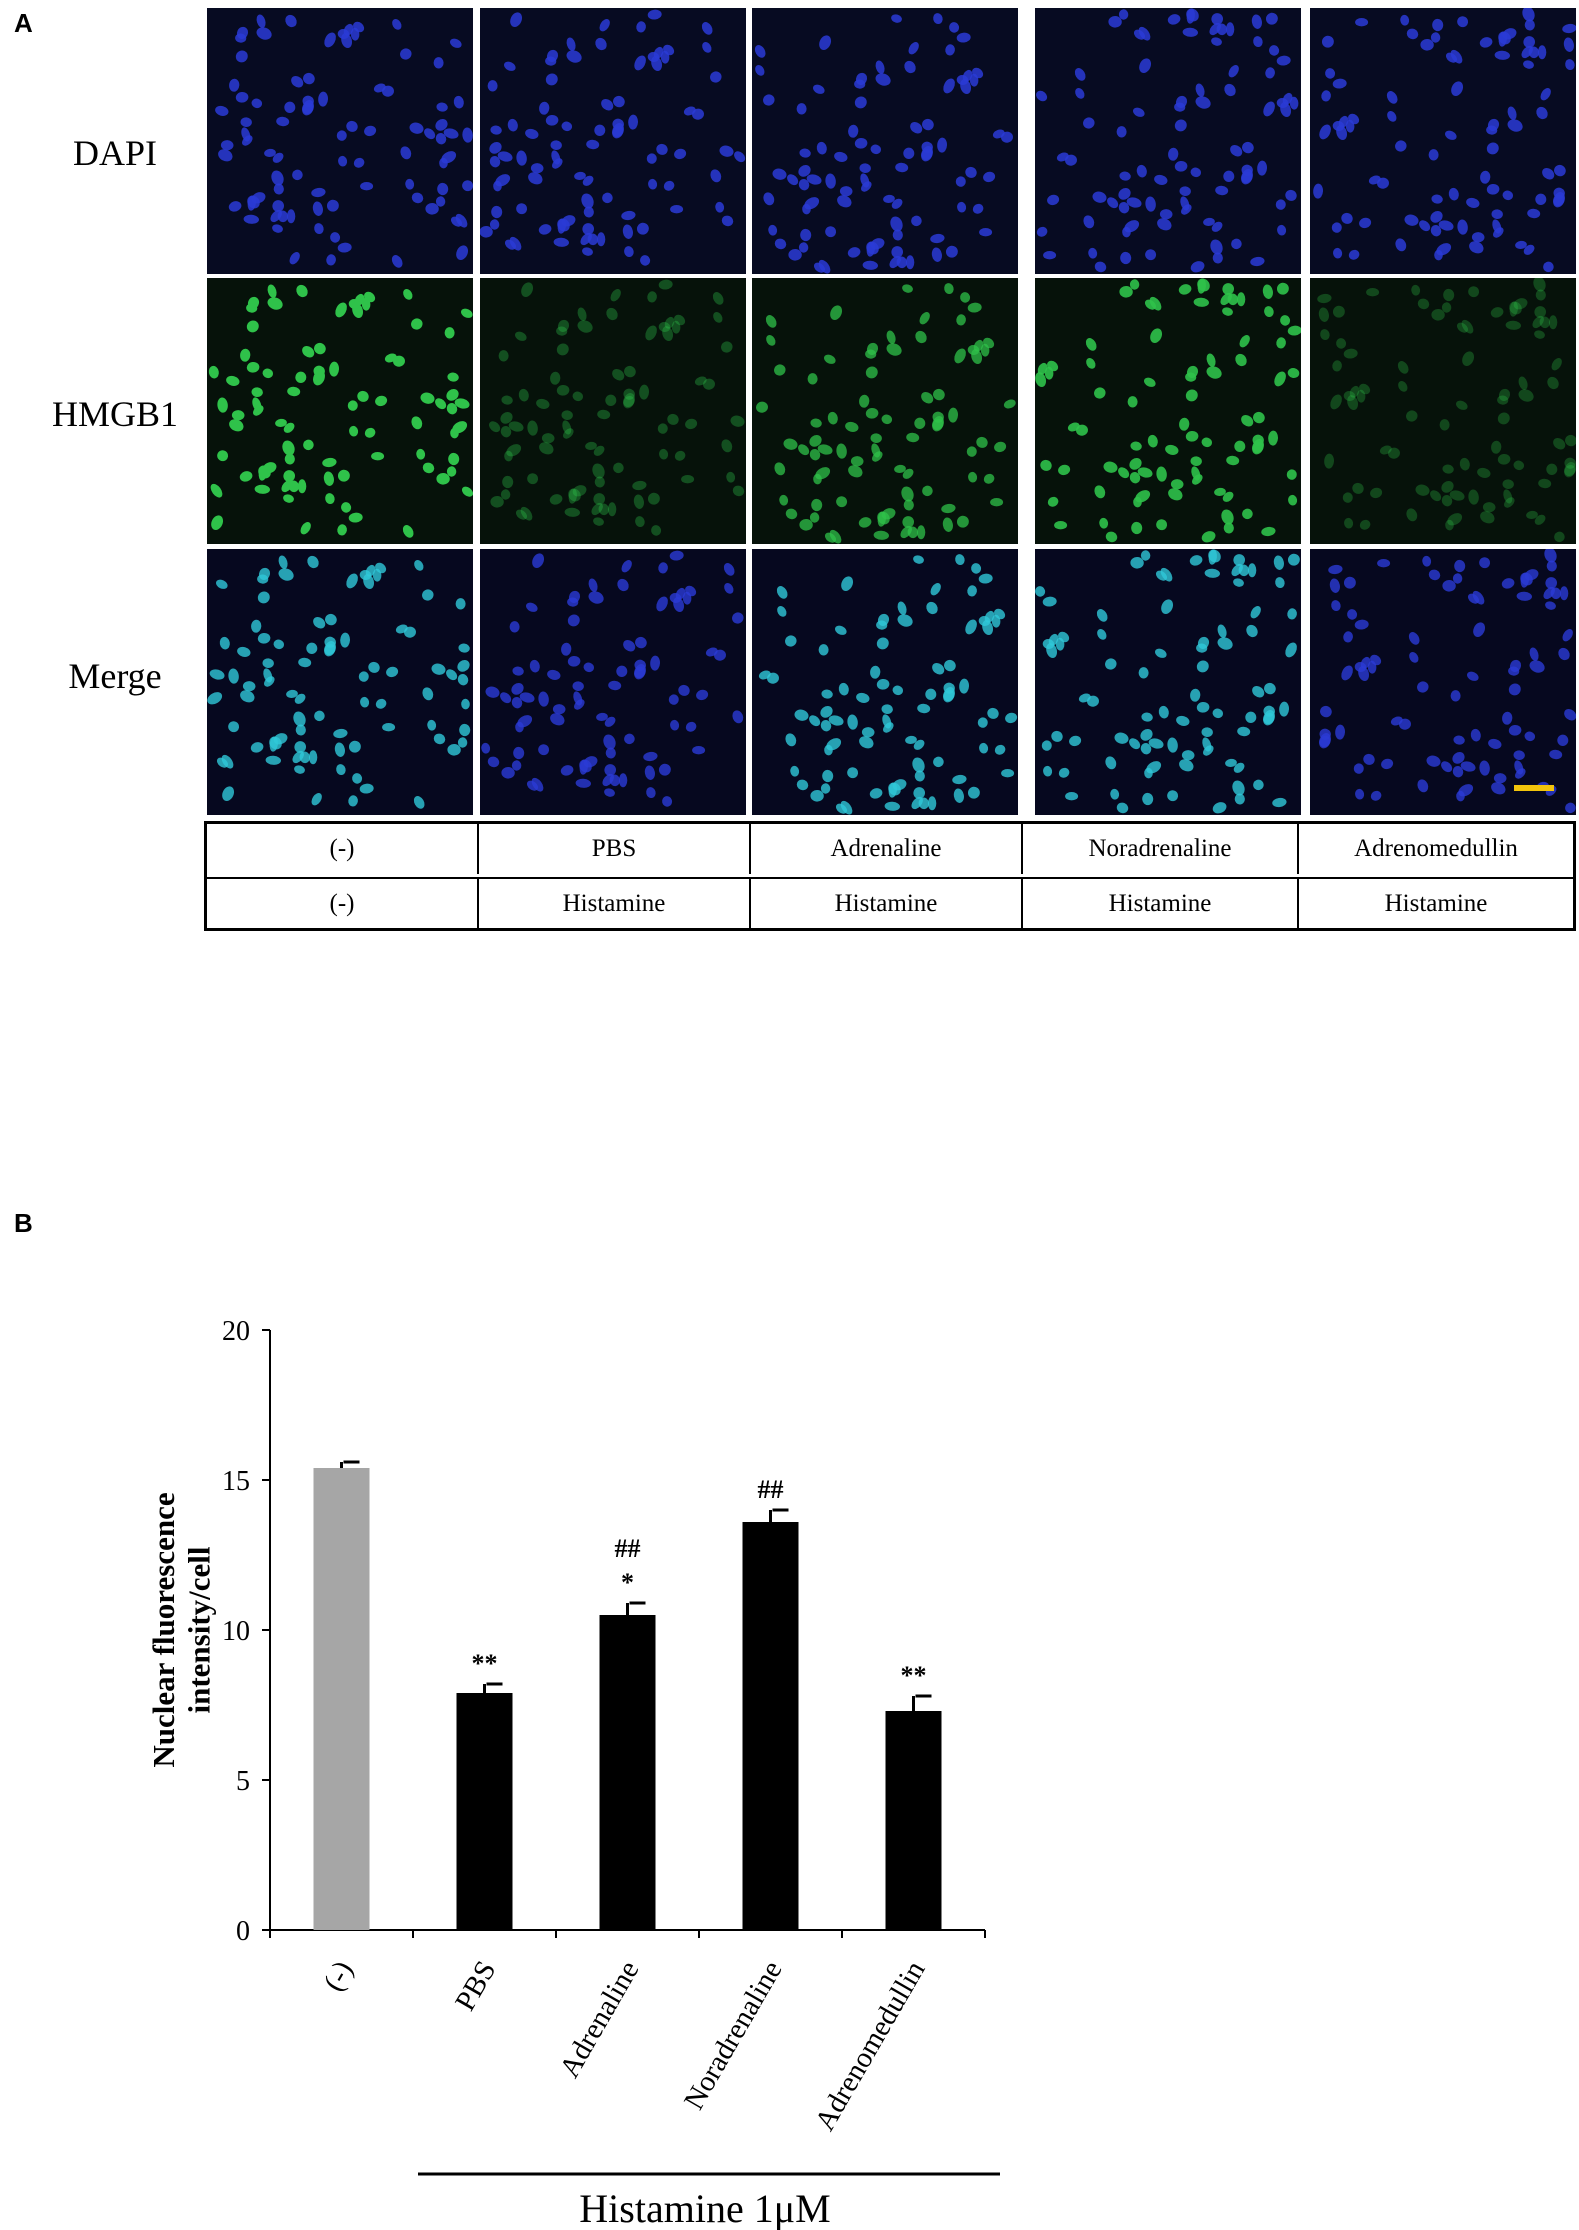  Describe the element at coordinates (1161, 849) in the screenshot. I see `condition-cell: Noradrenaline` at that location.